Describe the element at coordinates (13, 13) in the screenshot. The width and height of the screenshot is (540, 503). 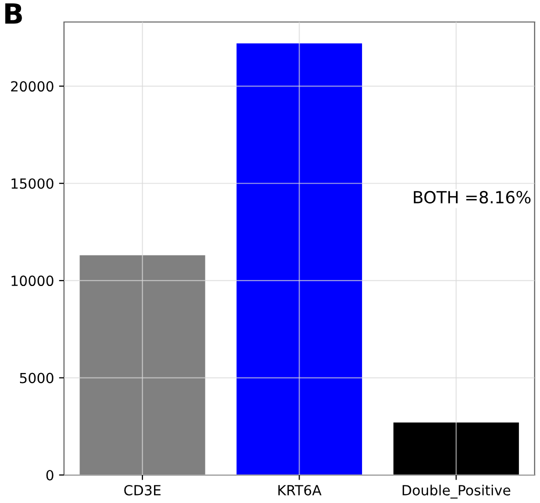
I see `chart-title: B` at that location.